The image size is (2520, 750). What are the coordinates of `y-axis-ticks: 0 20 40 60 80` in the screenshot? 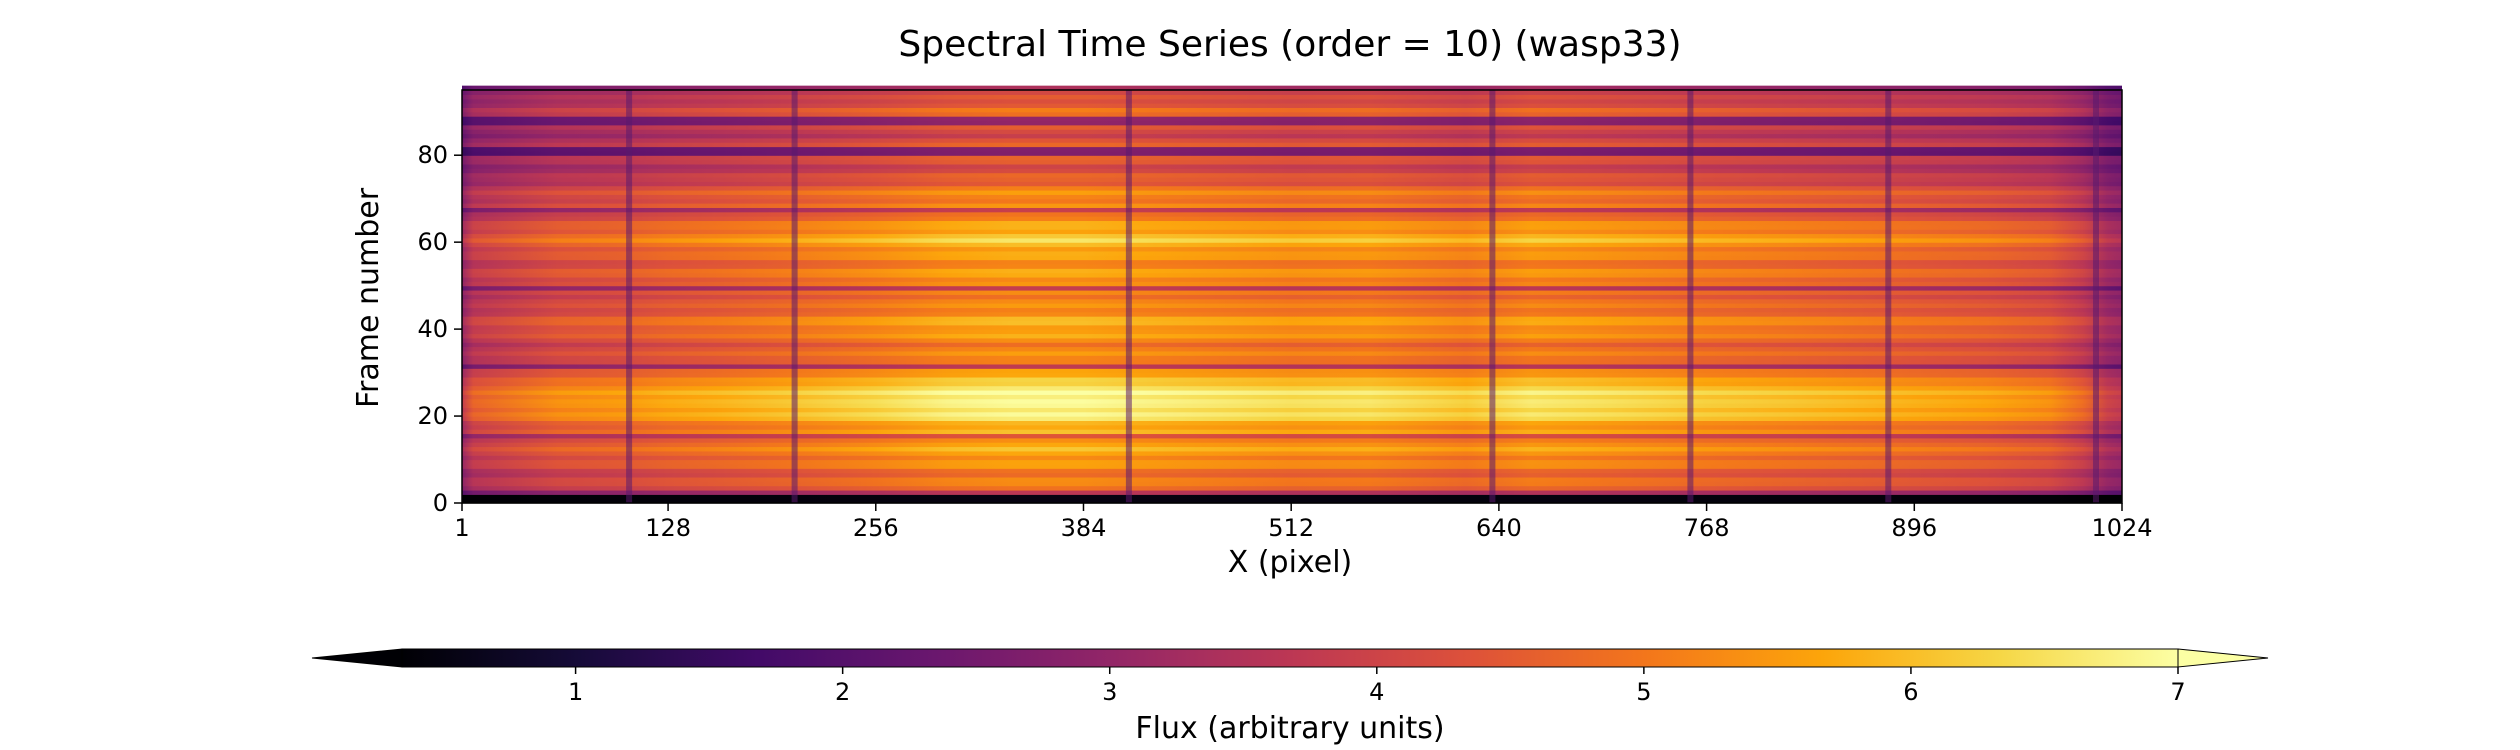 It's located at (439, 329).